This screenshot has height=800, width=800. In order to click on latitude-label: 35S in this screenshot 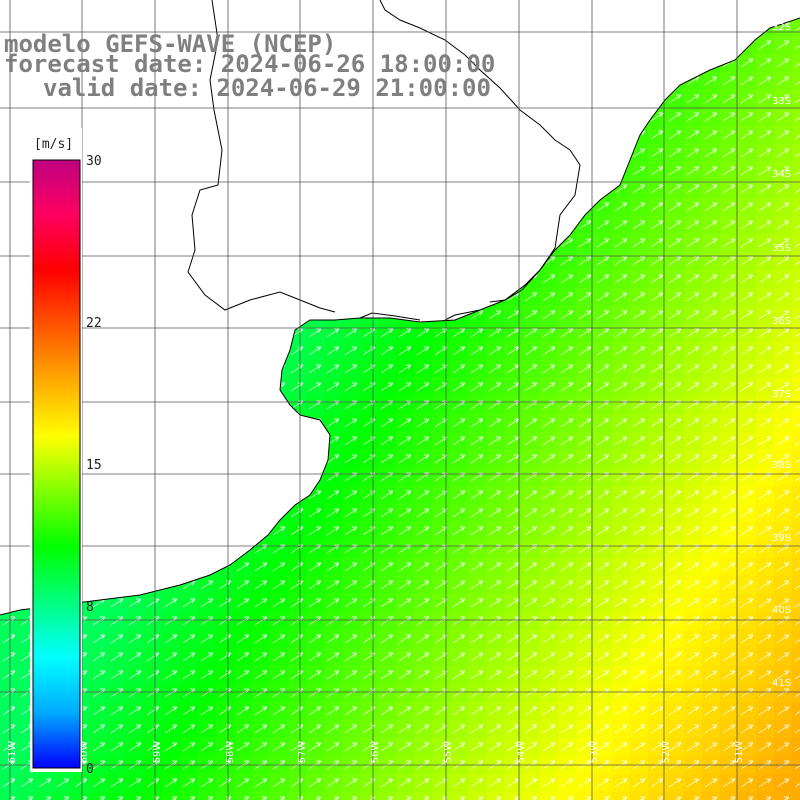, I will do `click(781, 248)`.